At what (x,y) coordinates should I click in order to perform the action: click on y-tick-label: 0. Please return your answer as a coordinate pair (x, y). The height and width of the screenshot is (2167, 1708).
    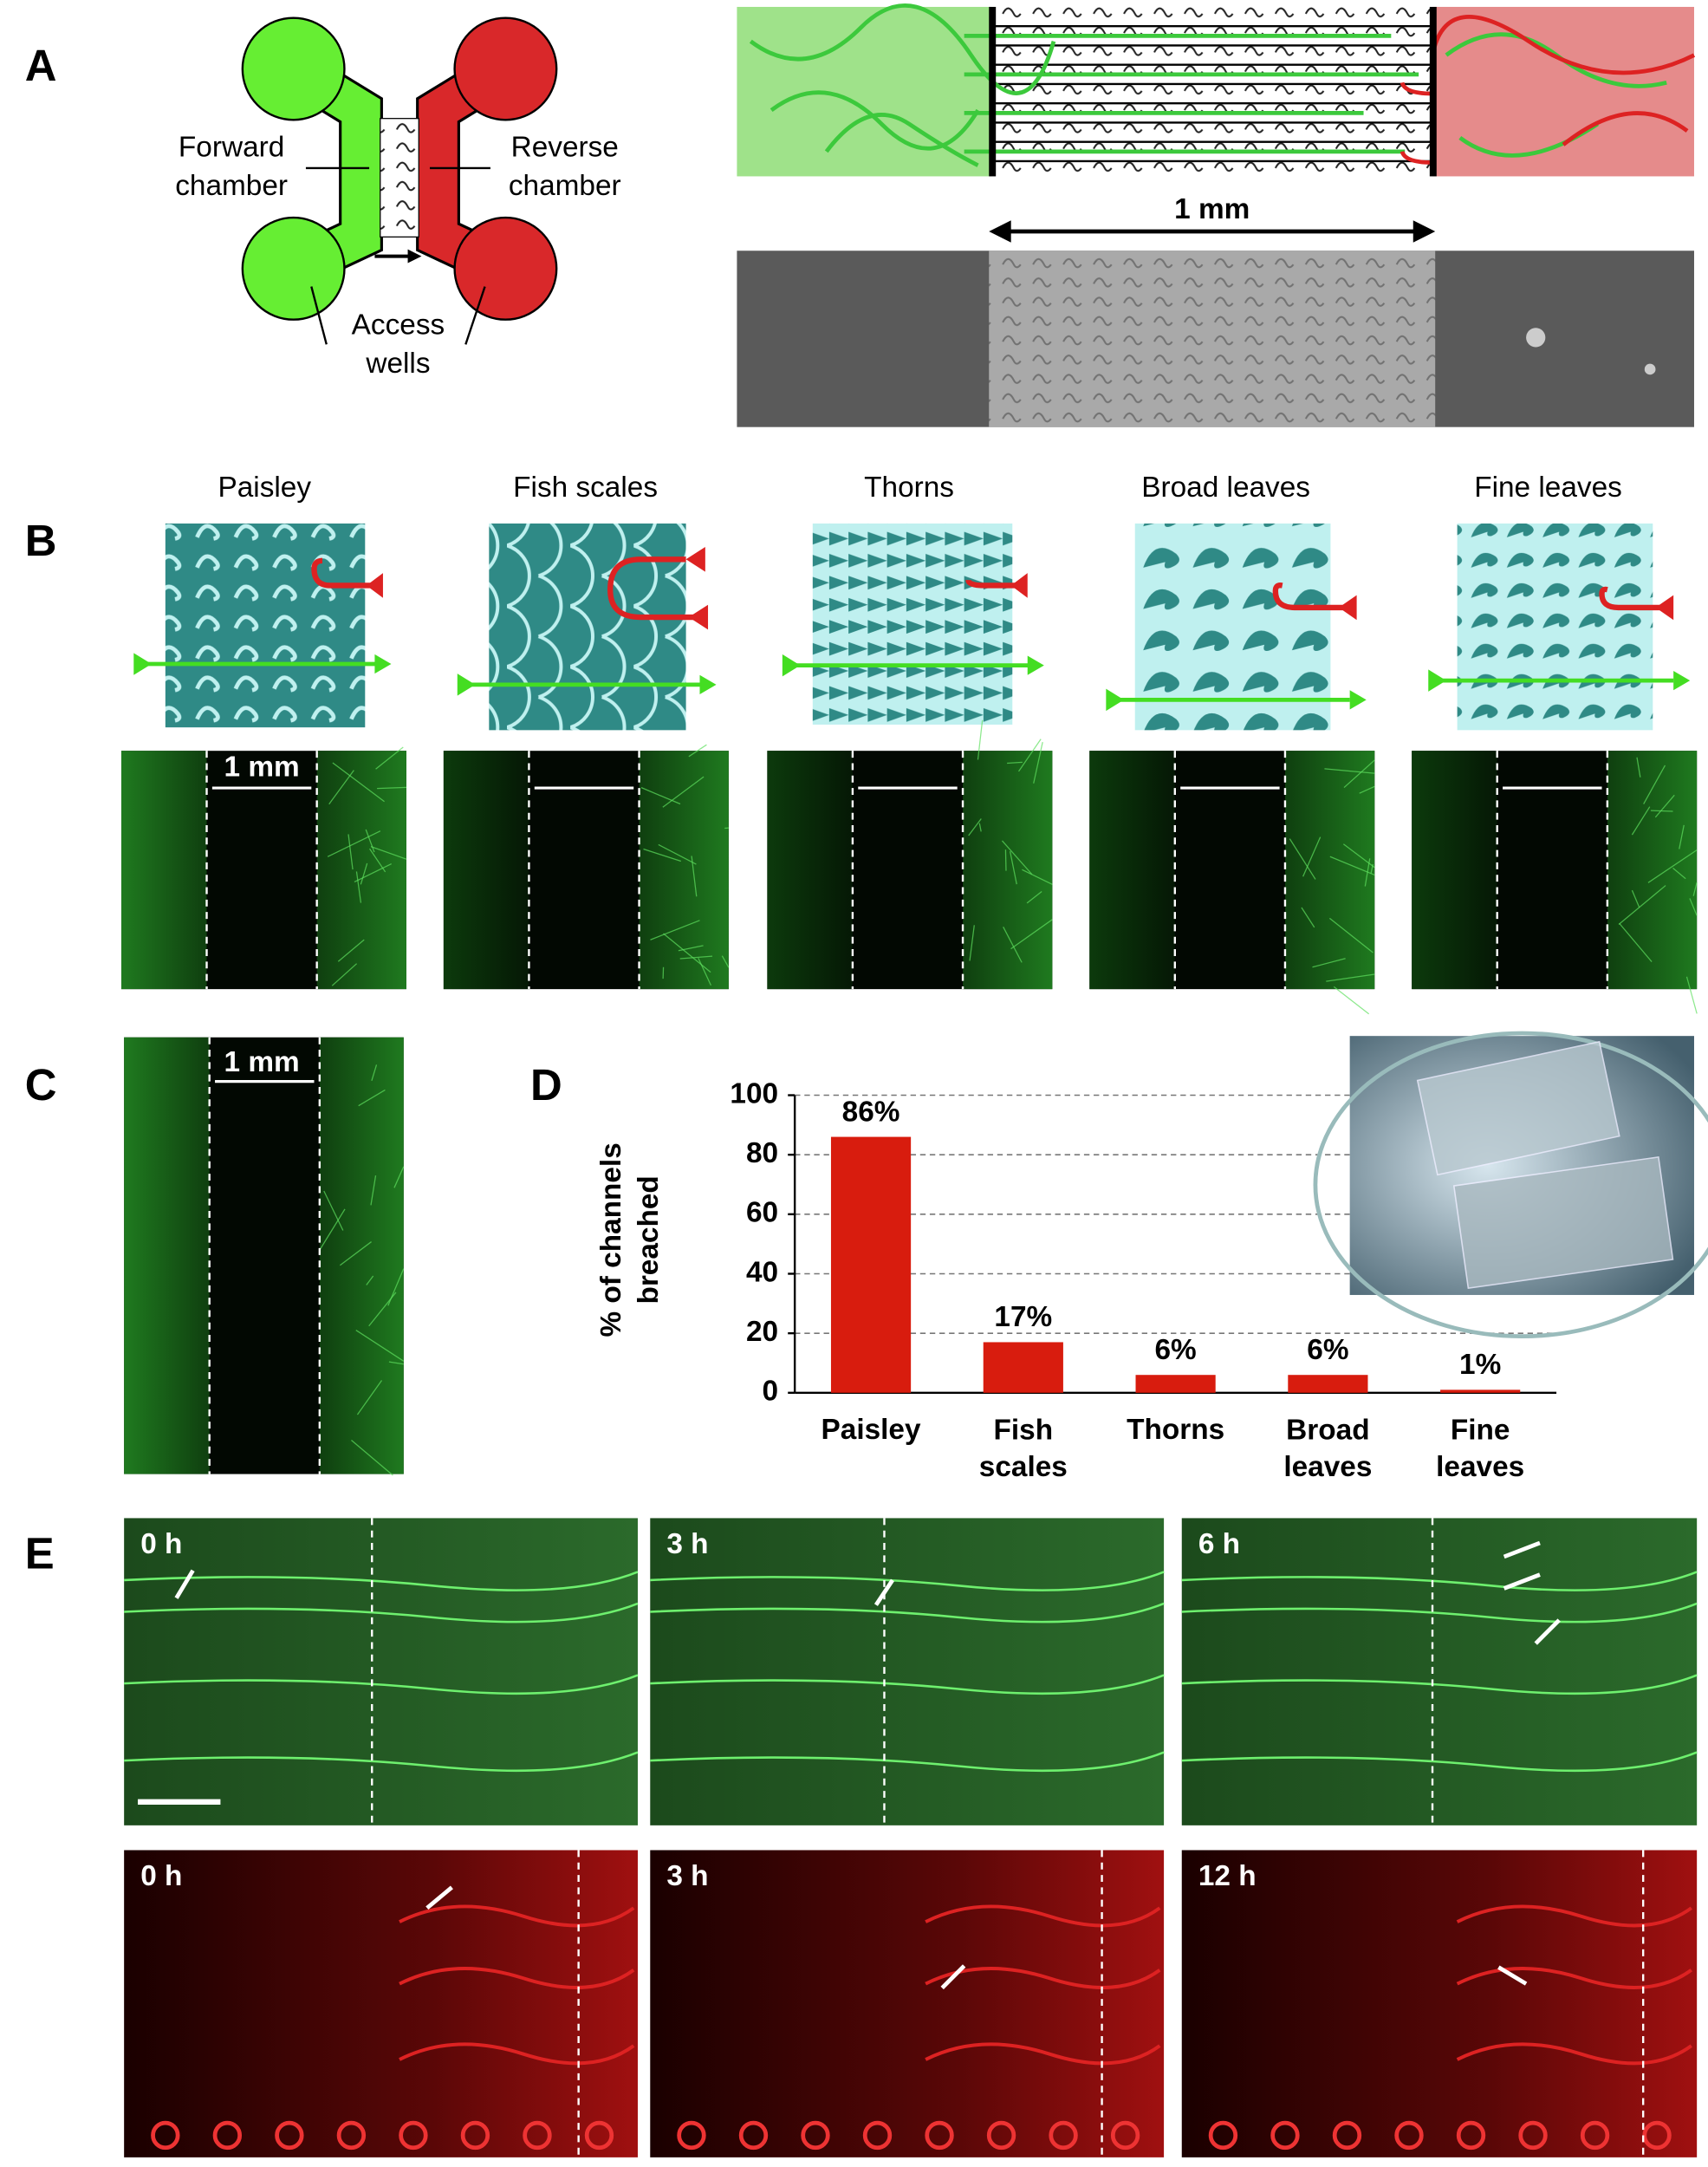
    Looking at the image, I should click on (771, 1392).